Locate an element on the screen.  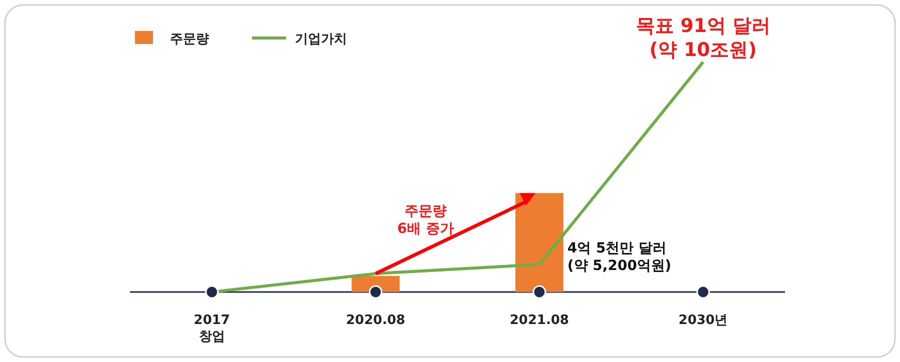
annotation: 목표 91억 달러 (약 10조원) is located at coordinates (703, 38).